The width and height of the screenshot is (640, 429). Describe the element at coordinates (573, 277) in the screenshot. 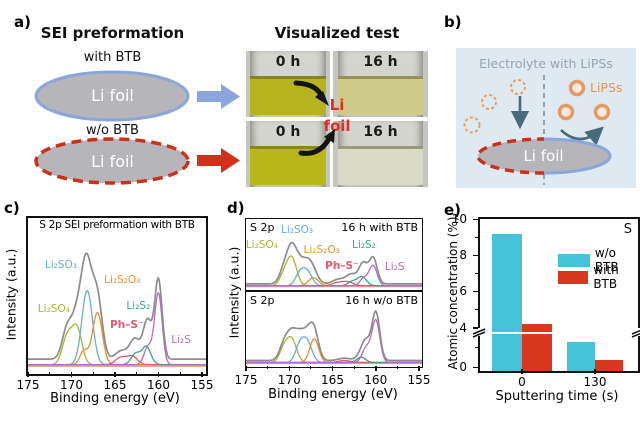

I see `legend-swatch` at that location.